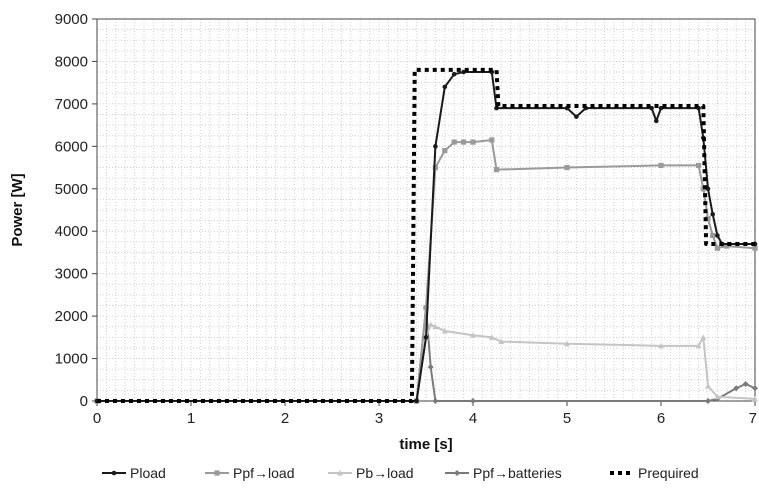  I want to click on x-tick-label: 5, so click(567, 418).